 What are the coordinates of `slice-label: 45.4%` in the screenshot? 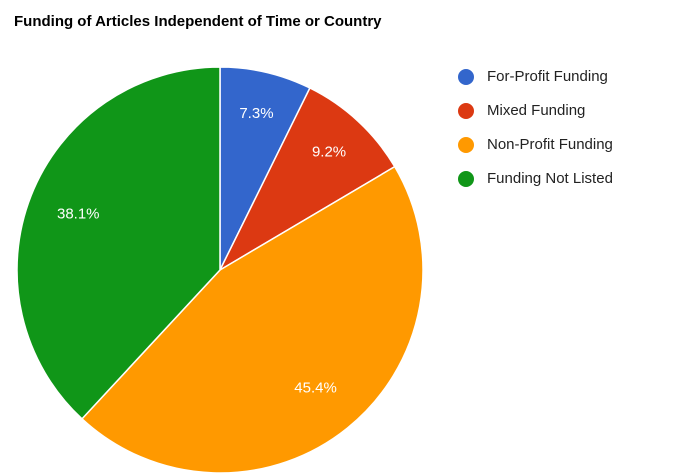 It's located at (315, 387).